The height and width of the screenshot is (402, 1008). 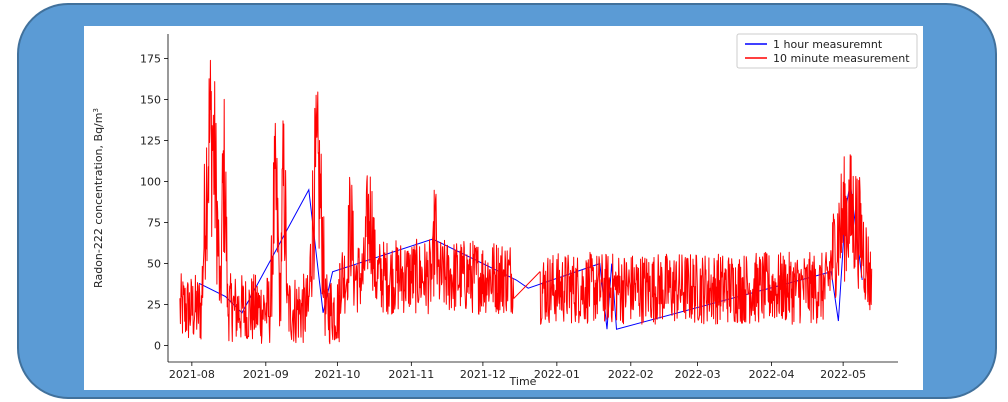 What do you see at coordinates (150, 59) in the screenshot?
I see `y-tick-label: 175` at bounding box center [150, 59].